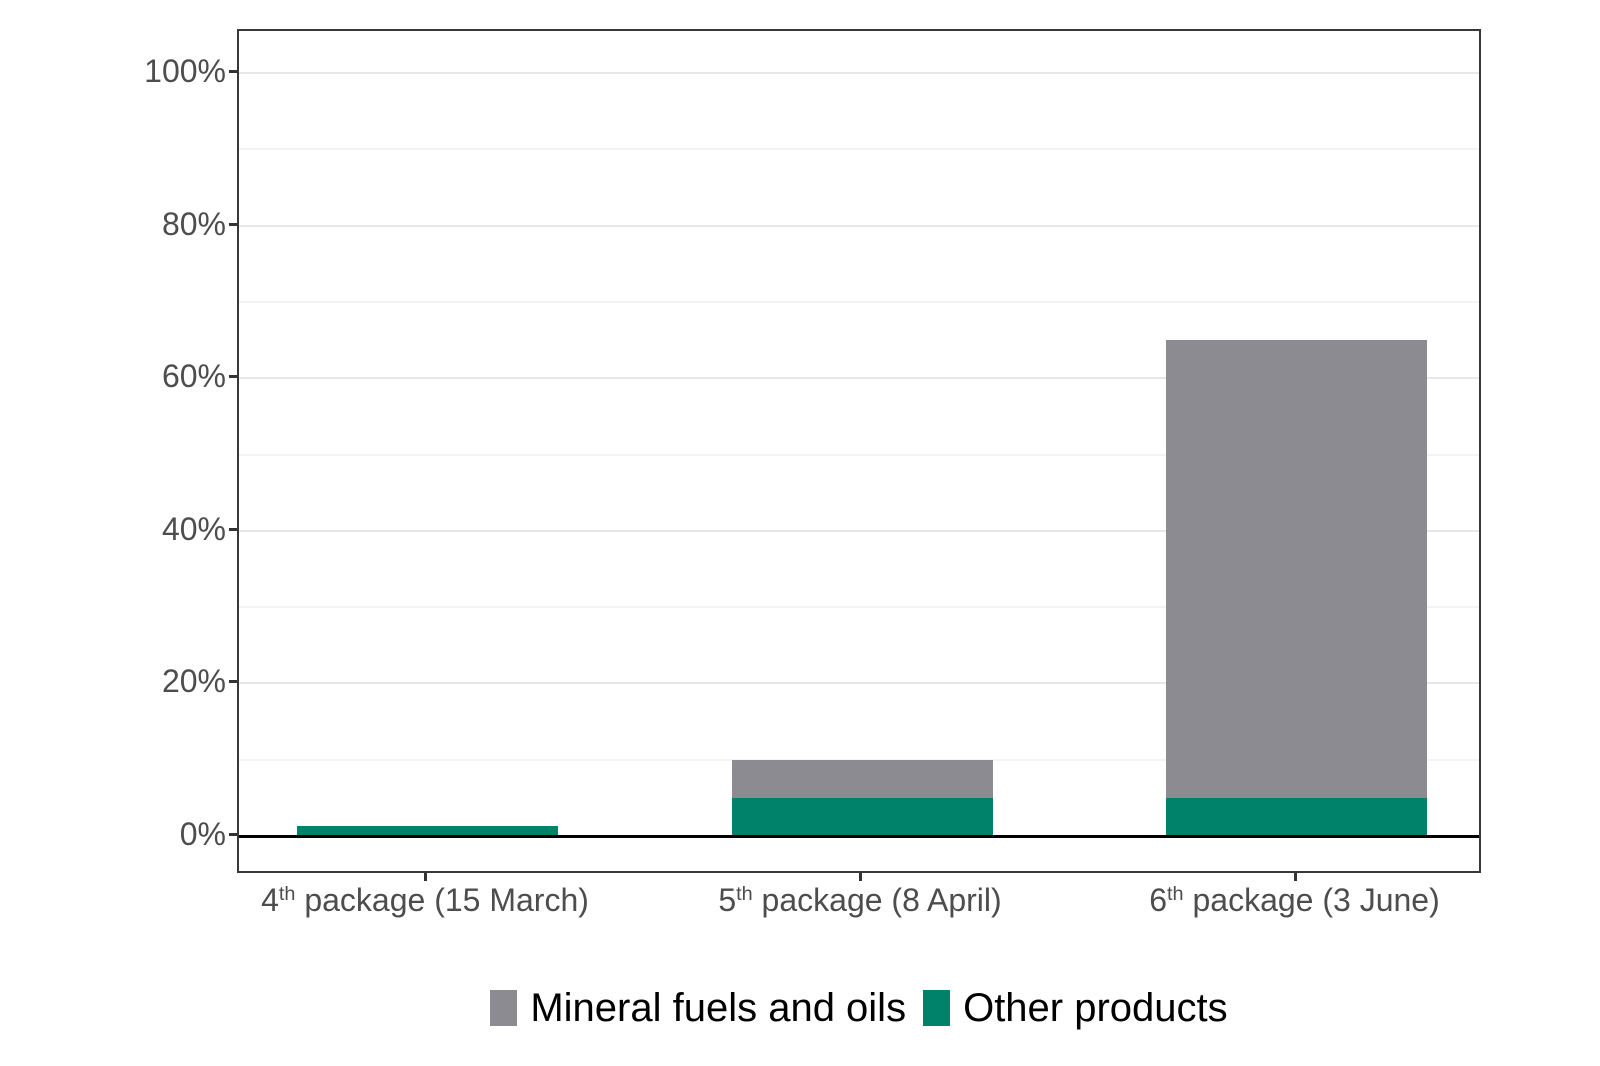 This screenshot has height=1066, width=1600. What do you see at coordinates (427, 831) in the screenshot?
I see `bar-4th-package-15-march-other-products` at bounding box center [427, 831].